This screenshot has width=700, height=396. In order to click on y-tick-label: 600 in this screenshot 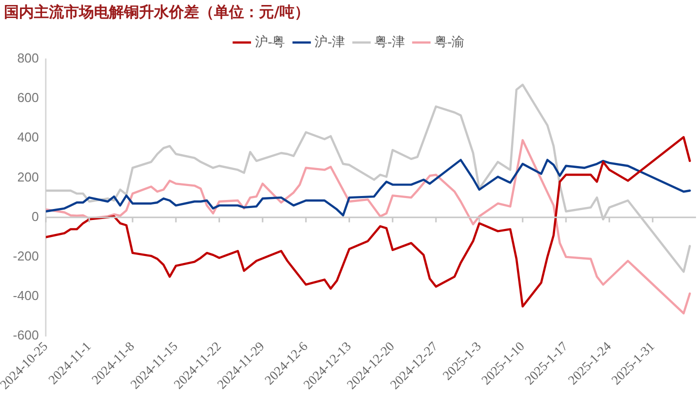, I will do `click(28, 98)`.